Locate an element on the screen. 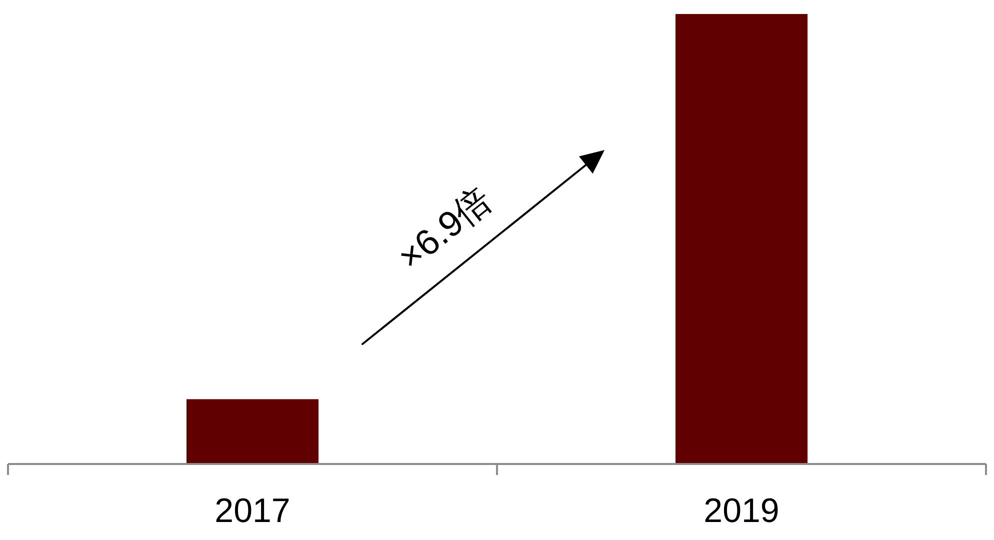 The height and width of the screenshot is (540, 994). annotation: ×6.9倍 is located at coordinates (445, 228).